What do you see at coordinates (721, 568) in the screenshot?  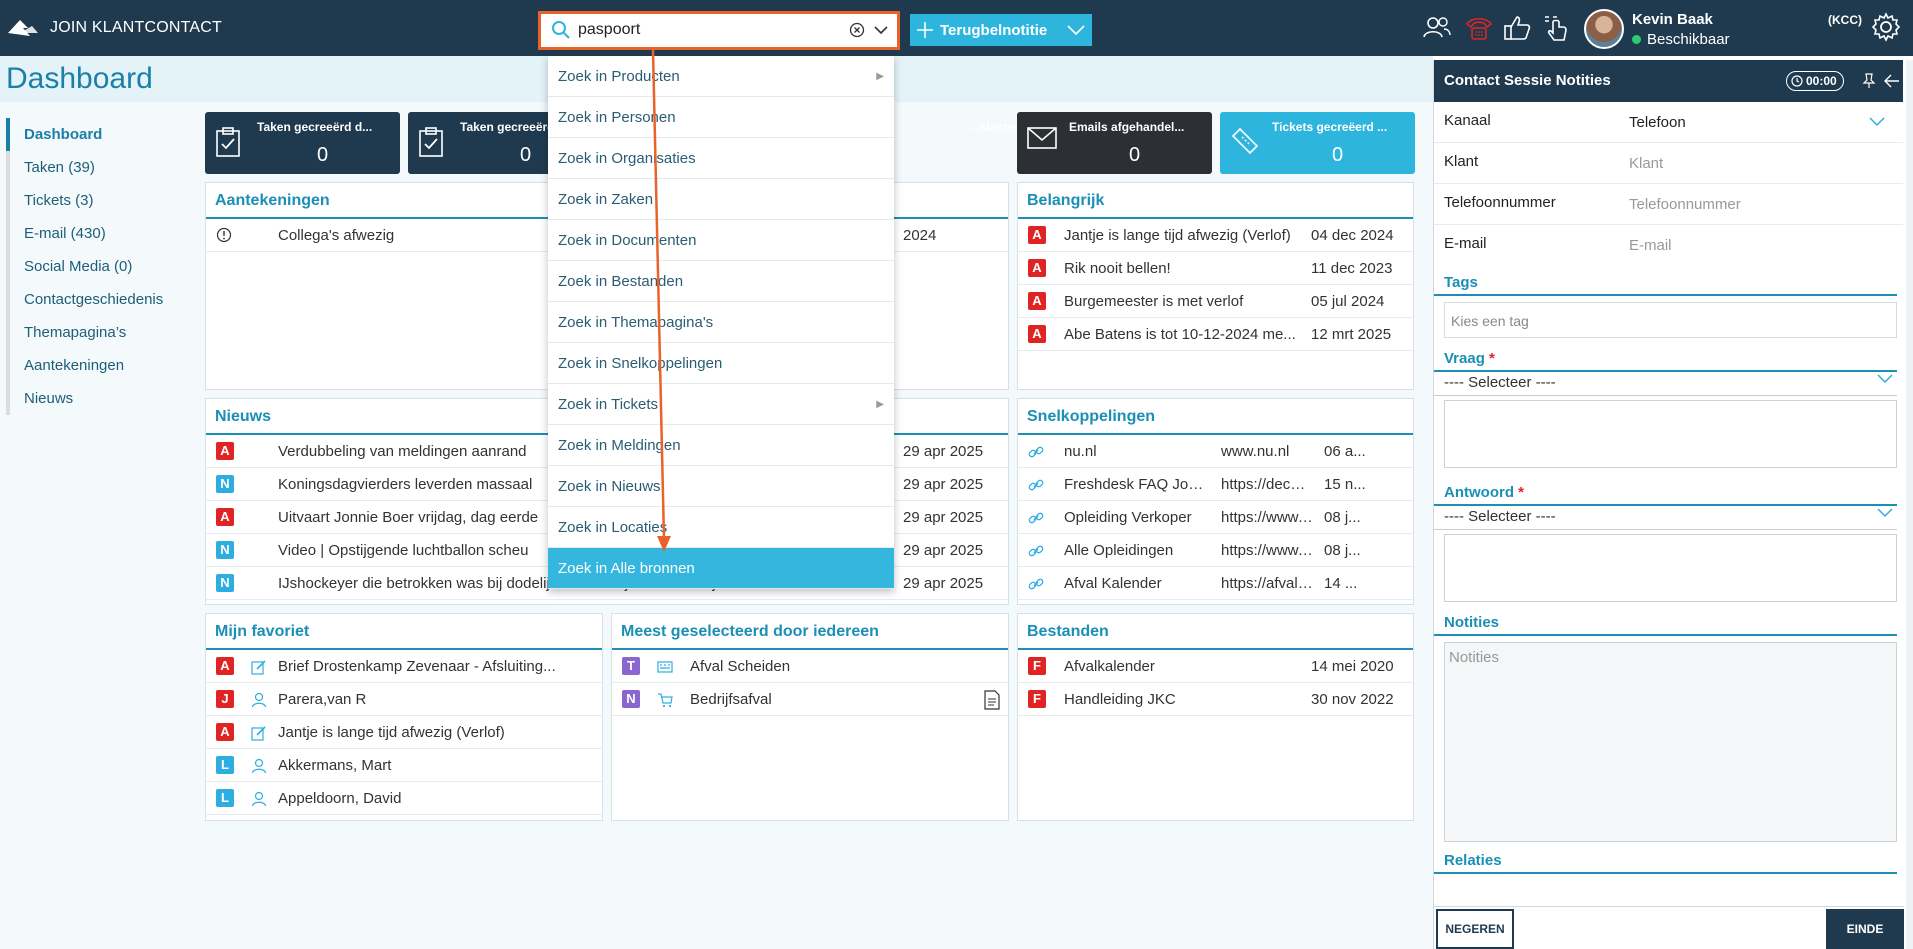 I see `dropdown-item-alle-bronnen: Zoek in Alle bronnen` at bounding box center [721, 568].